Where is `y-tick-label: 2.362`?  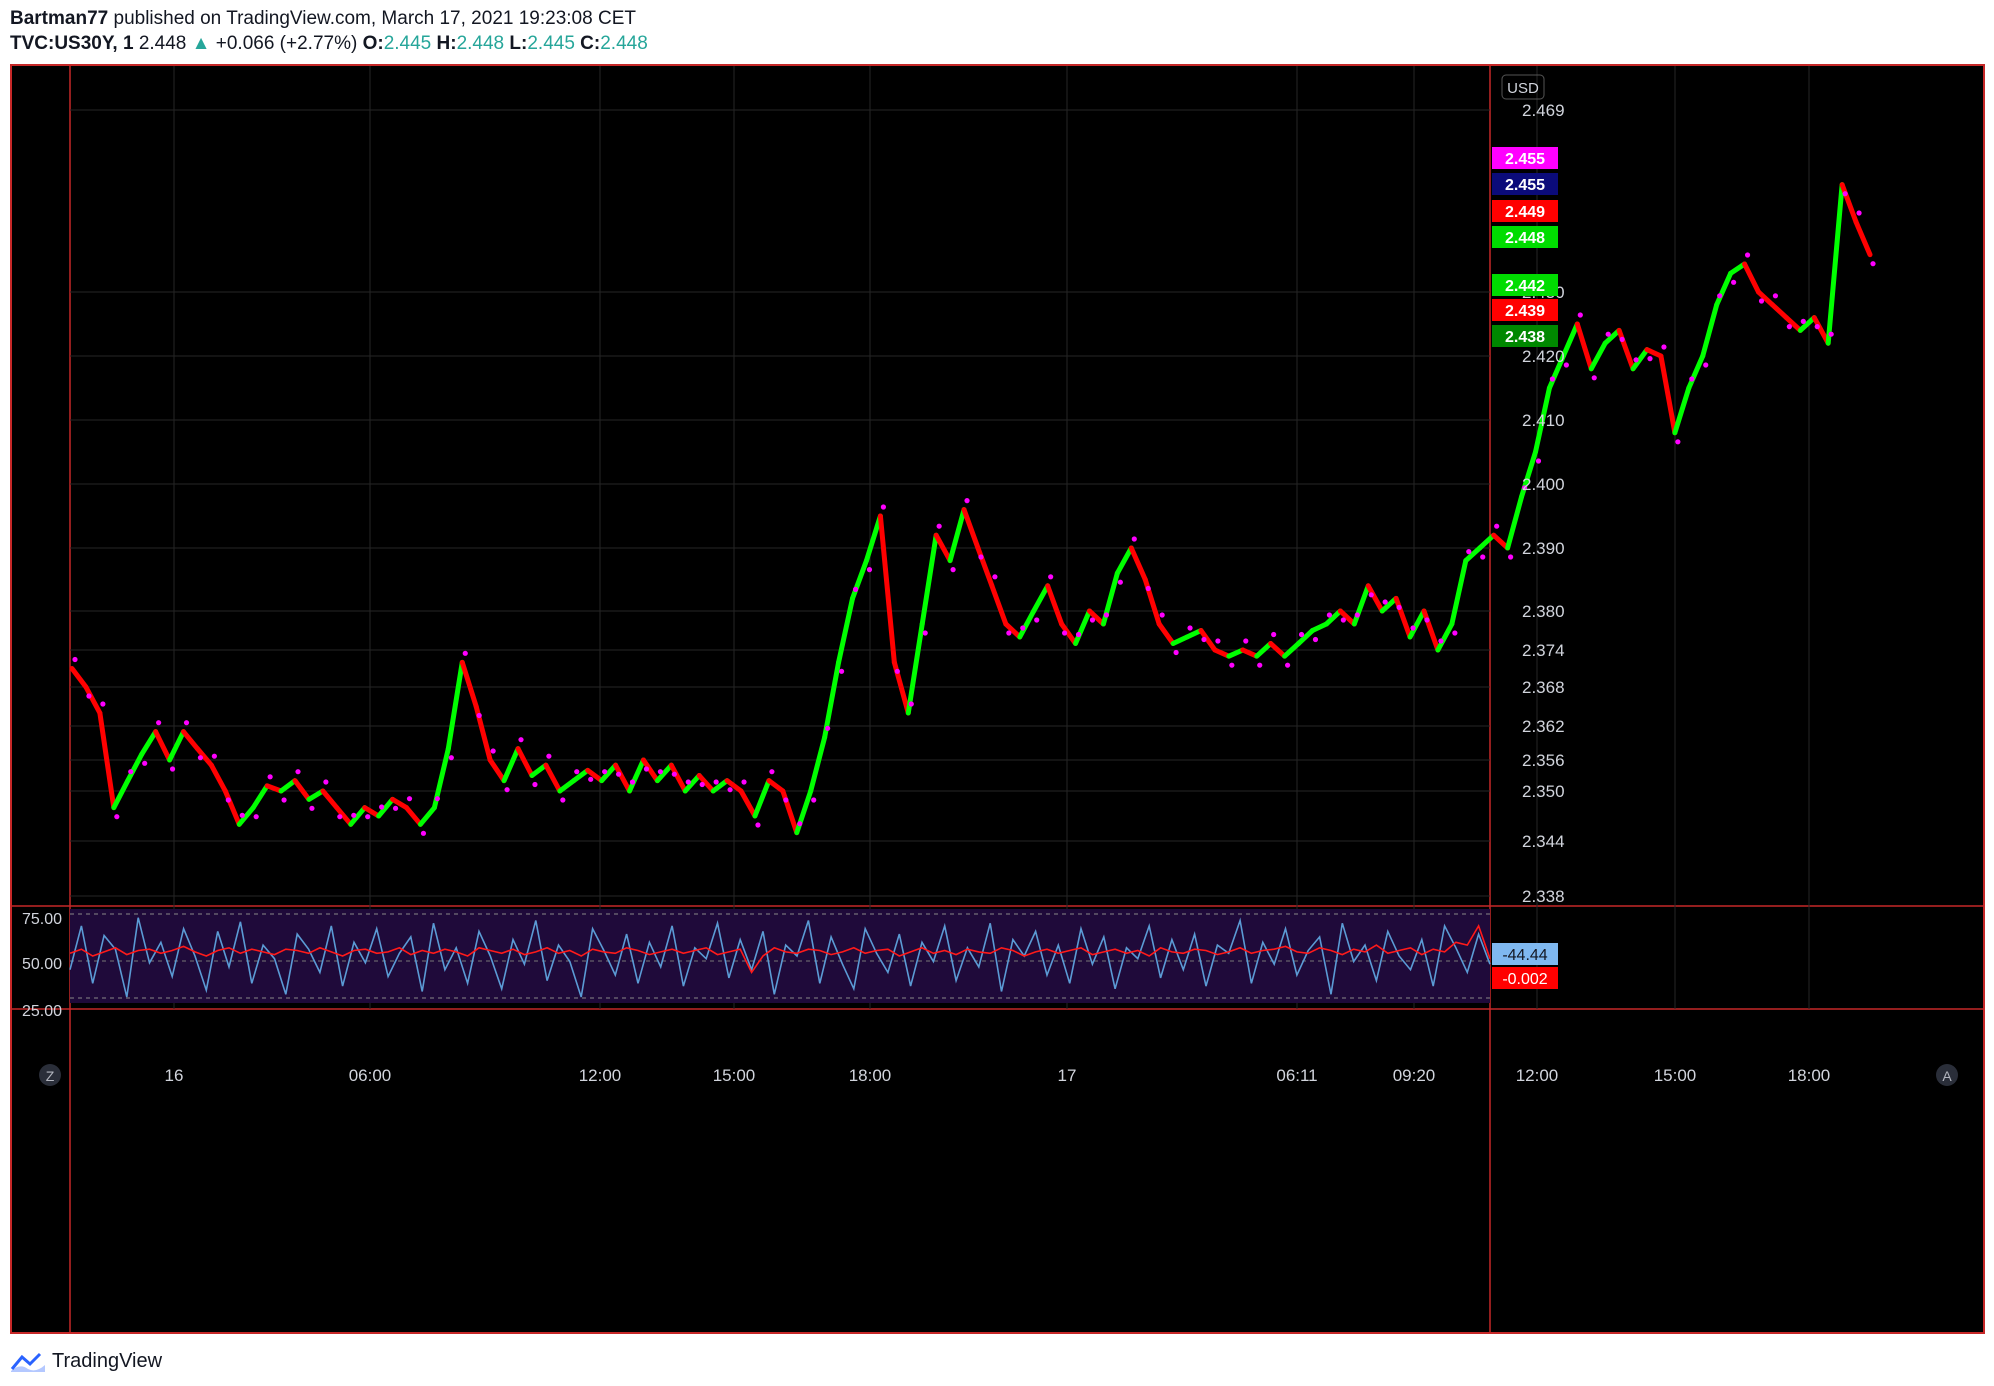
y-tick-label: 2.362 is located at coordinates (1543, 726).